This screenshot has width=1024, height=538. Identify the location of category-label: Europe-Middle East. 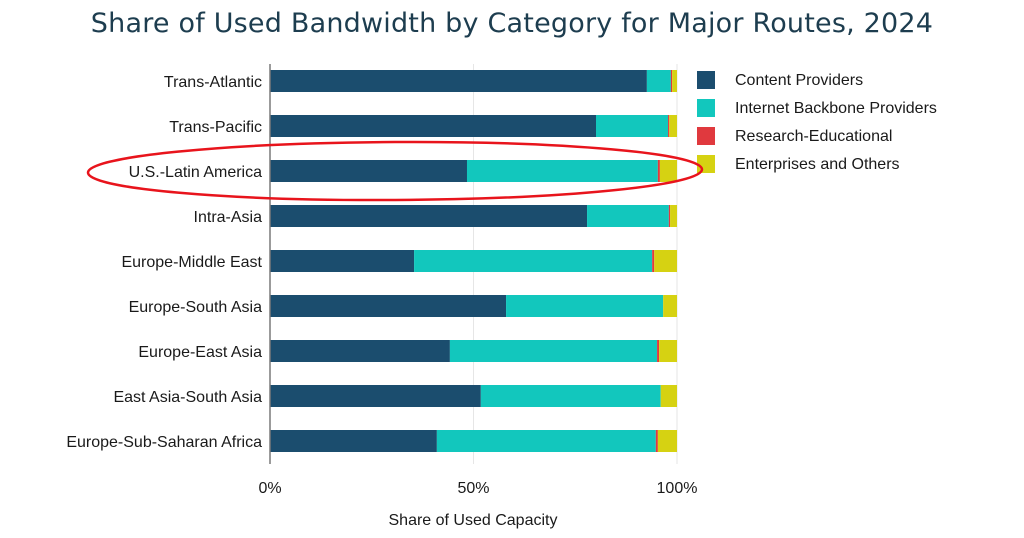
(191, 262).